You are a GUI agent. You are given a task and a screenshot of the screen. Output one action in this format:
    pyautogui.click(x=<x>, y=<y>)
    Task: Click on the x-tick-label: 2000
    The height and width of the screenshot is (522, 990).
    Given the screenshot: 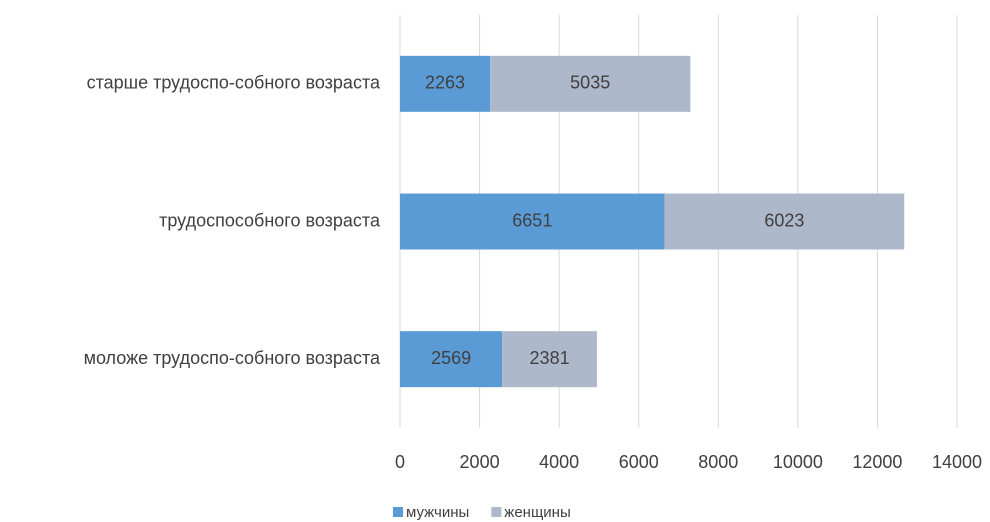 What is the action you would take?
    pyautogui.click(x=480, y=462)
    